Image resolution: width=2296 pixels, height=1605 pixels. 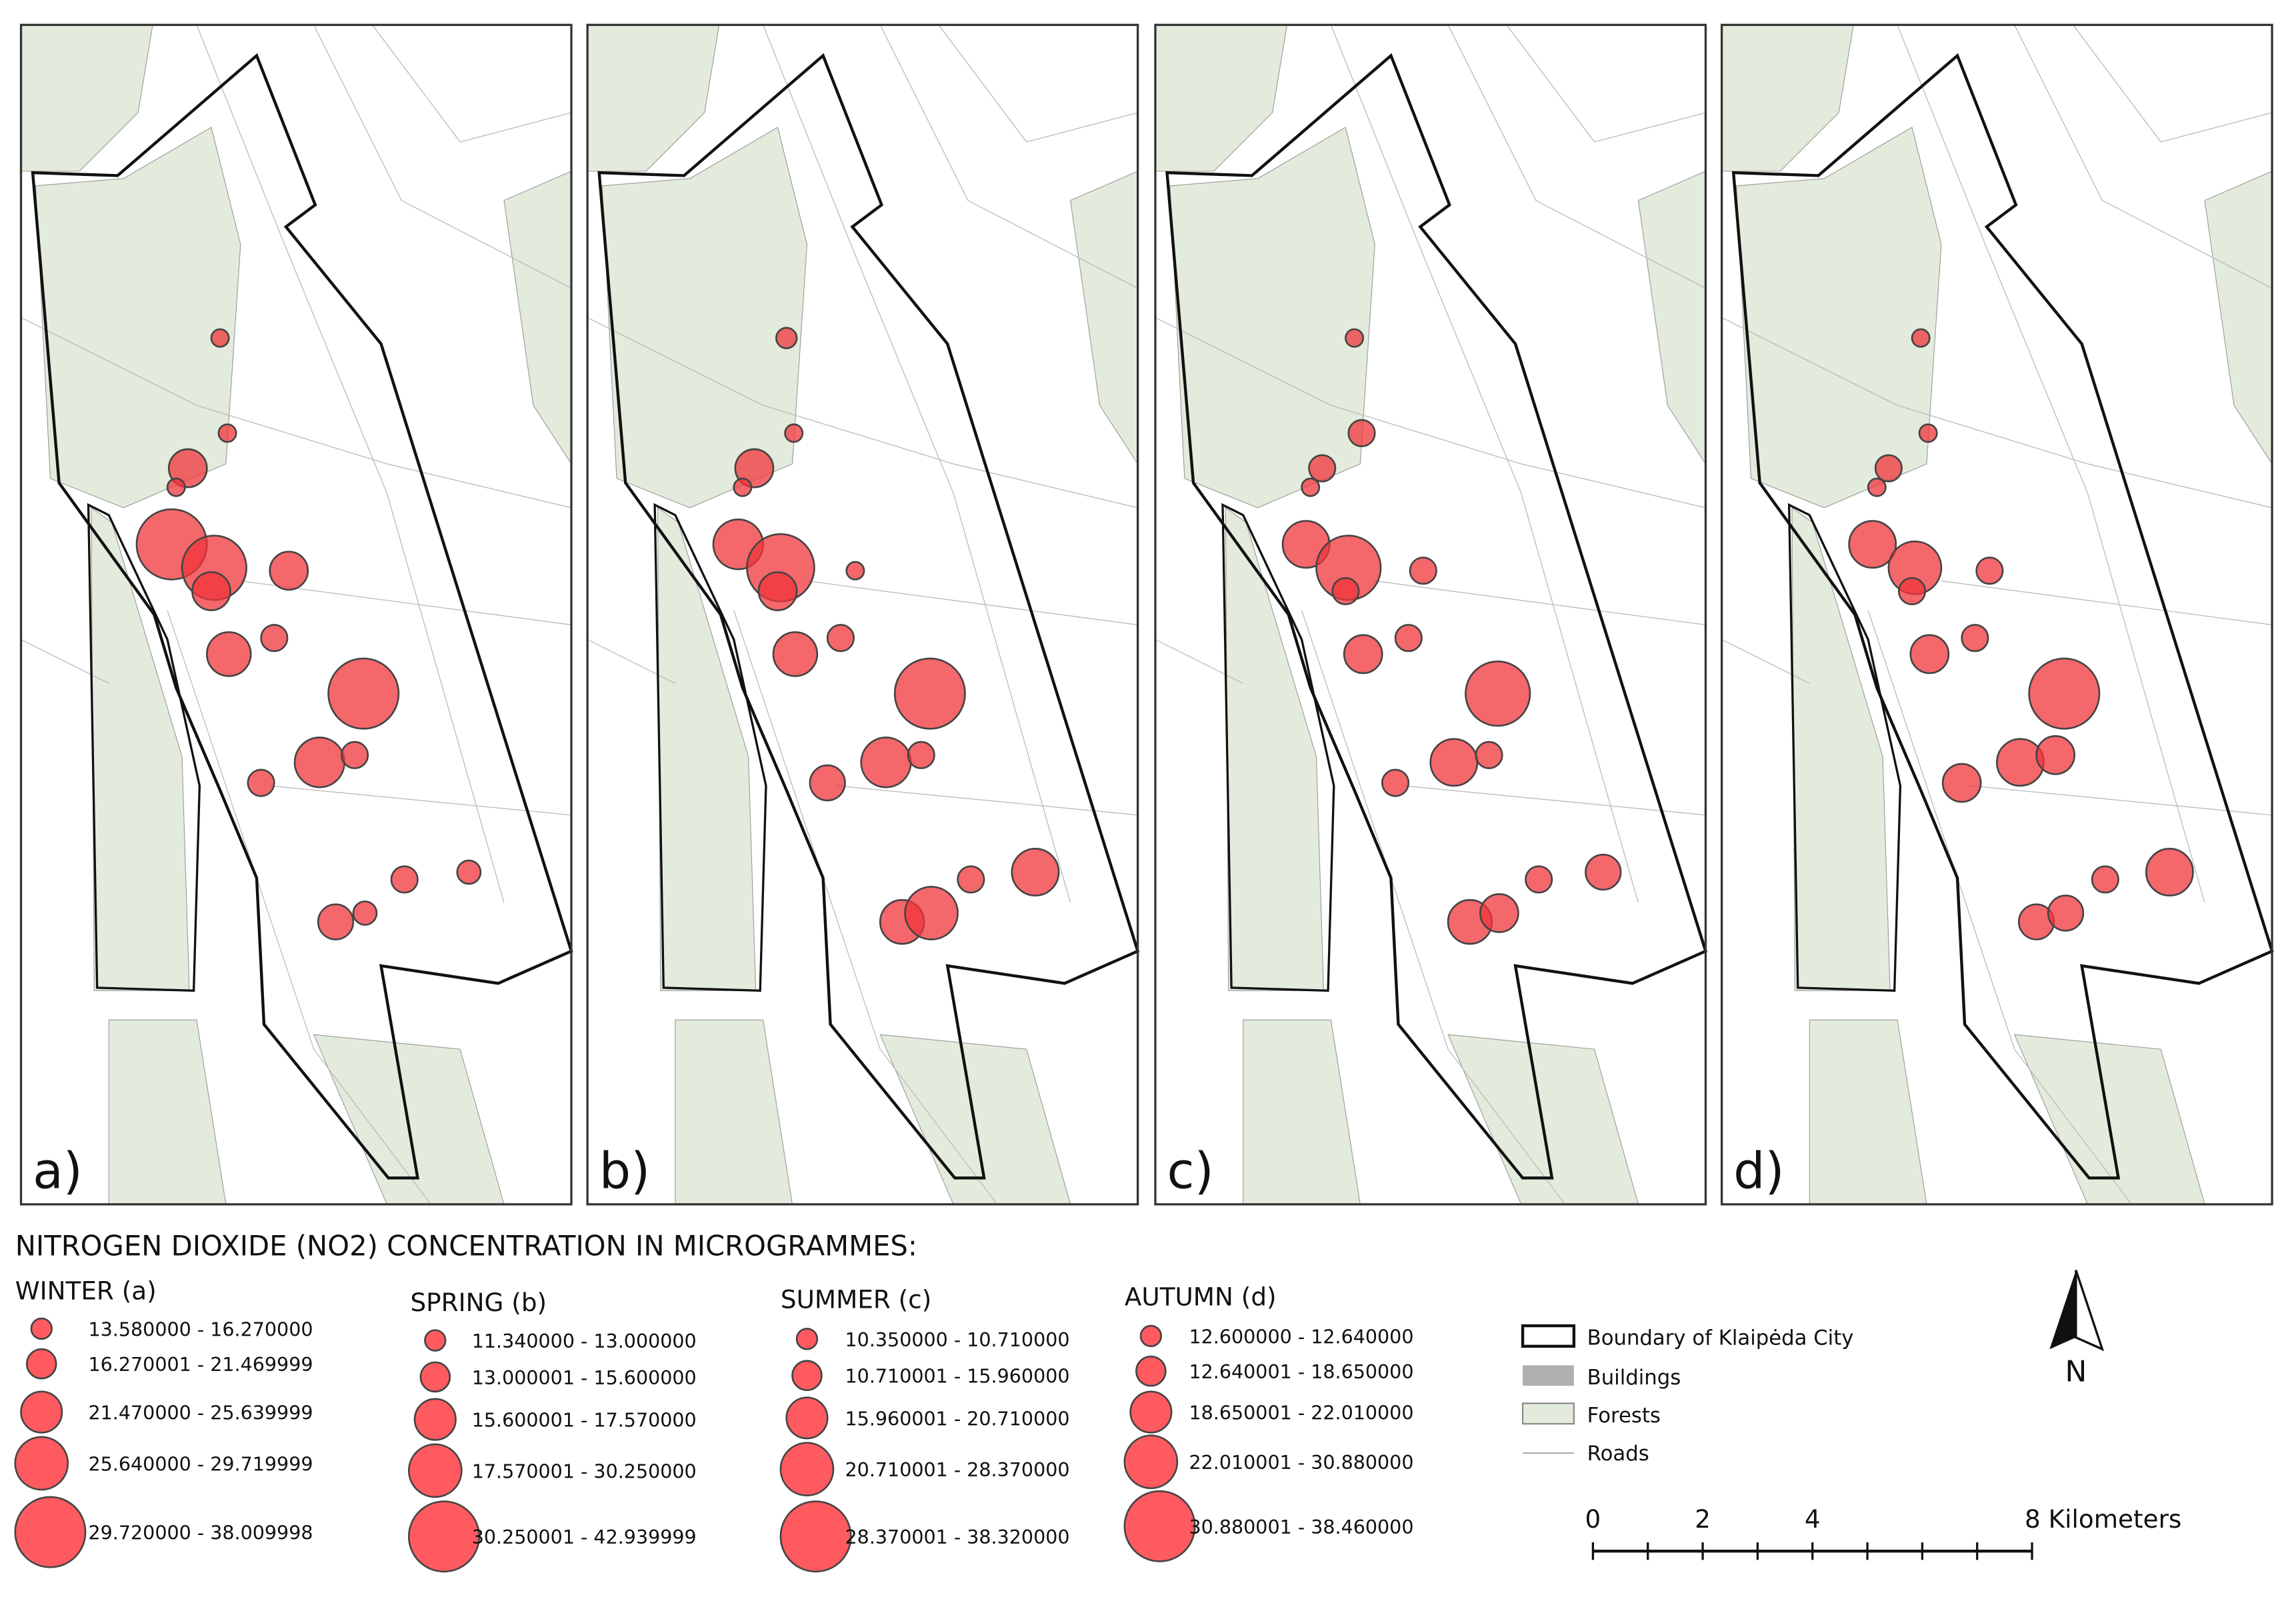 What do you see at coordinates (201, 1365) in the screenshot?
I see `class-label: 16.270001 - 21.469999` at bounding box center [201, 1365].